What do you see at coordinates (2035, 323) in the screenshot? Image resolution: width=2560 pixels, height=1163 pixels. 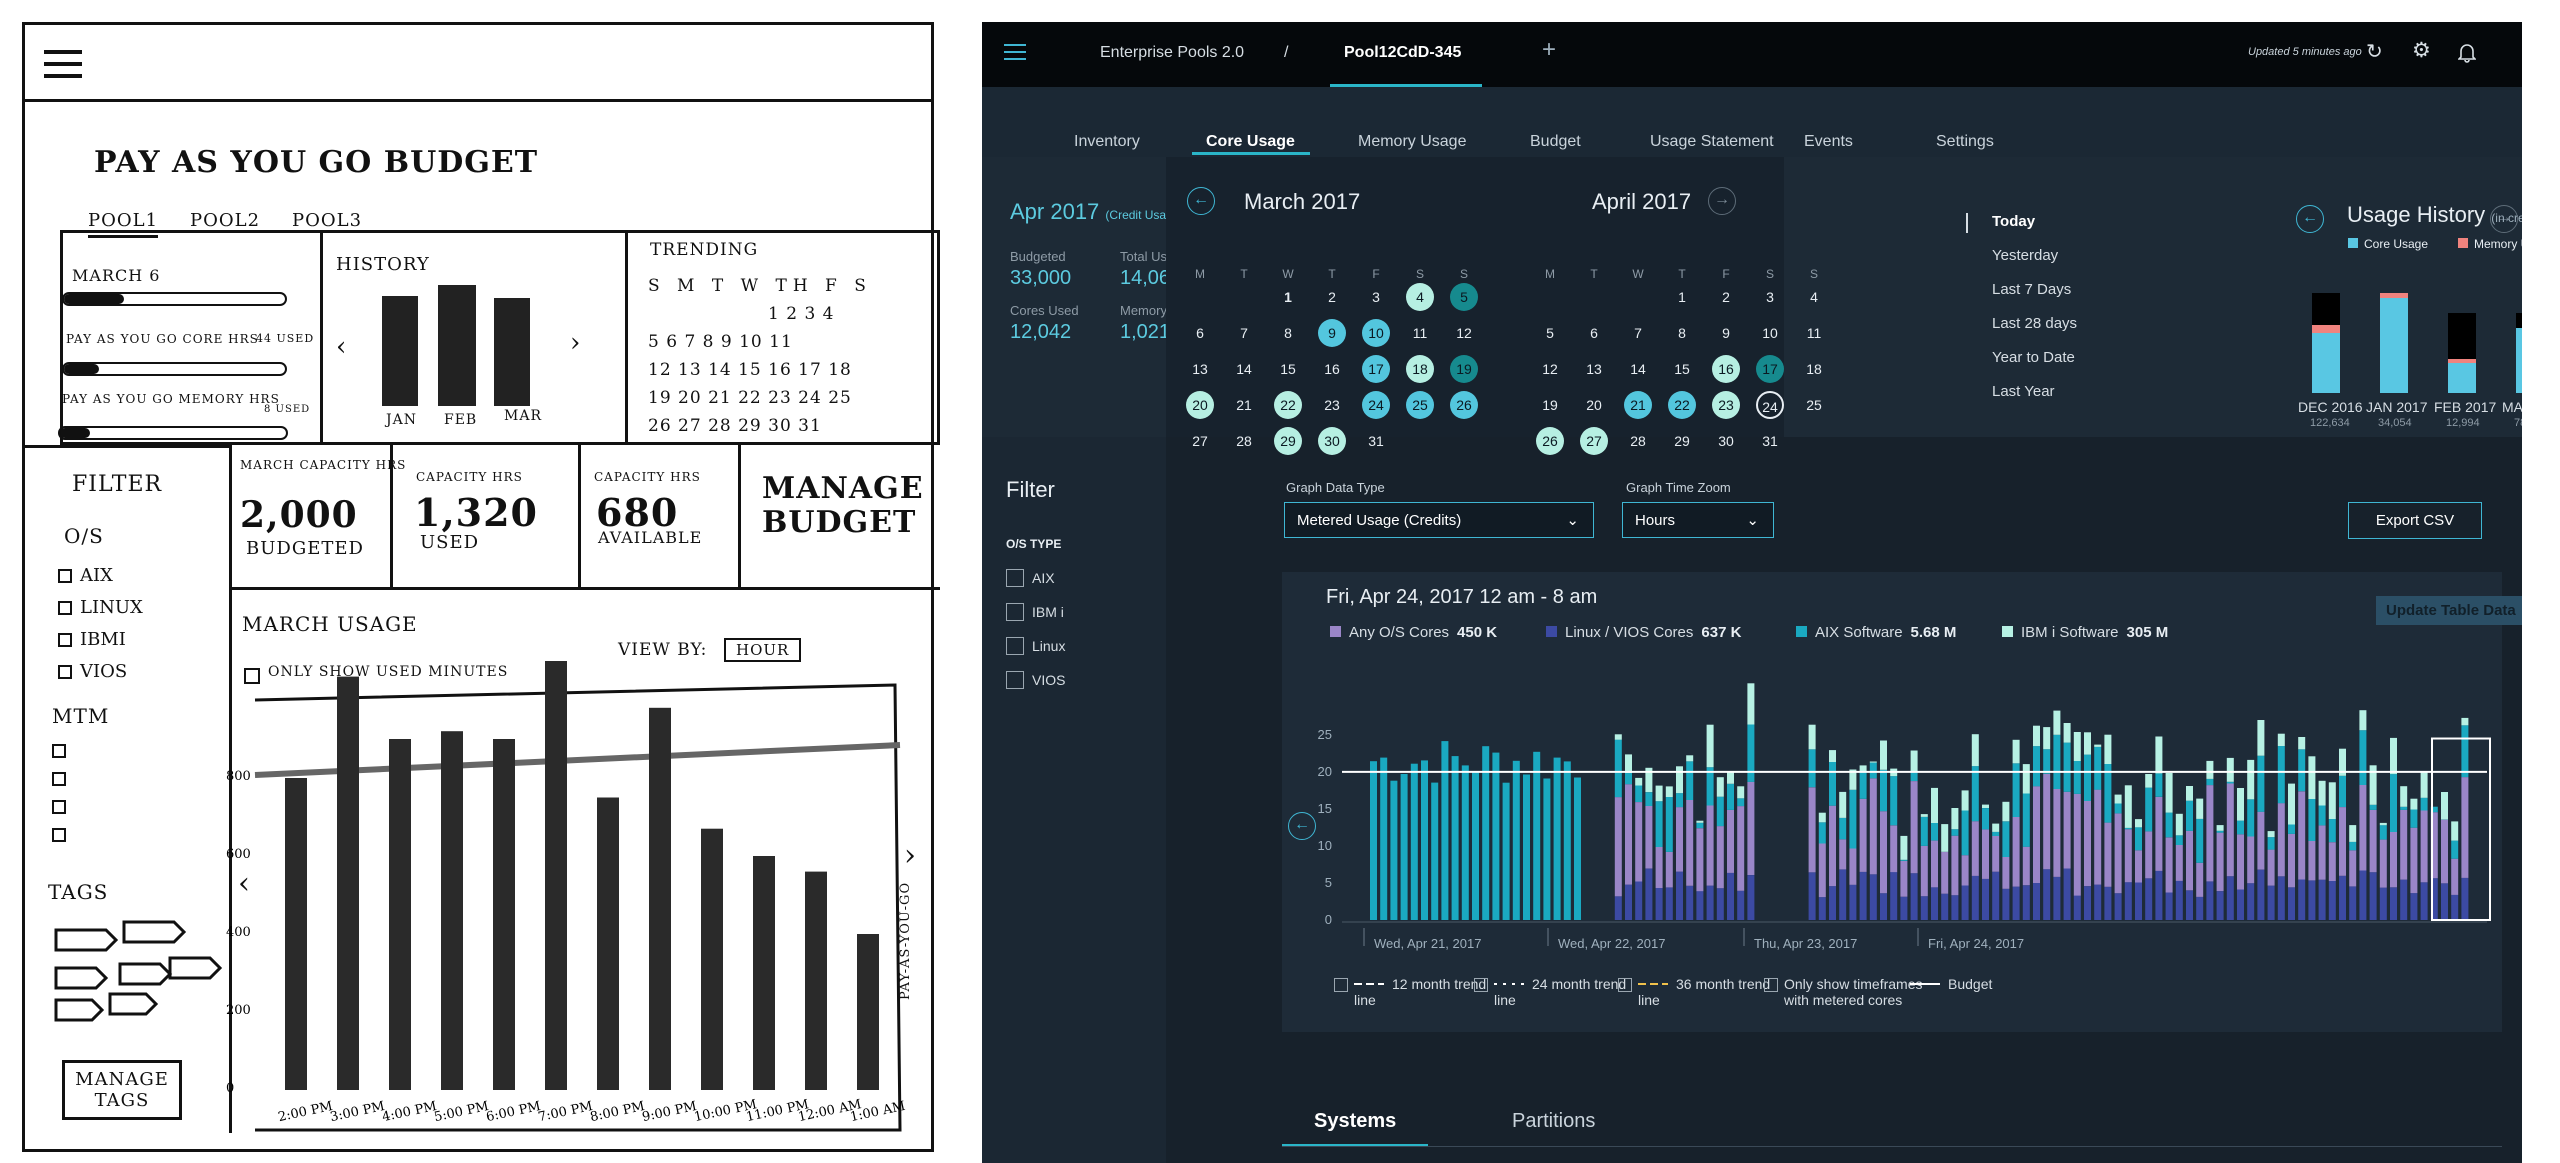 I see `range-last-28-days: Last 28 days` at bounding box center [2035, 323].